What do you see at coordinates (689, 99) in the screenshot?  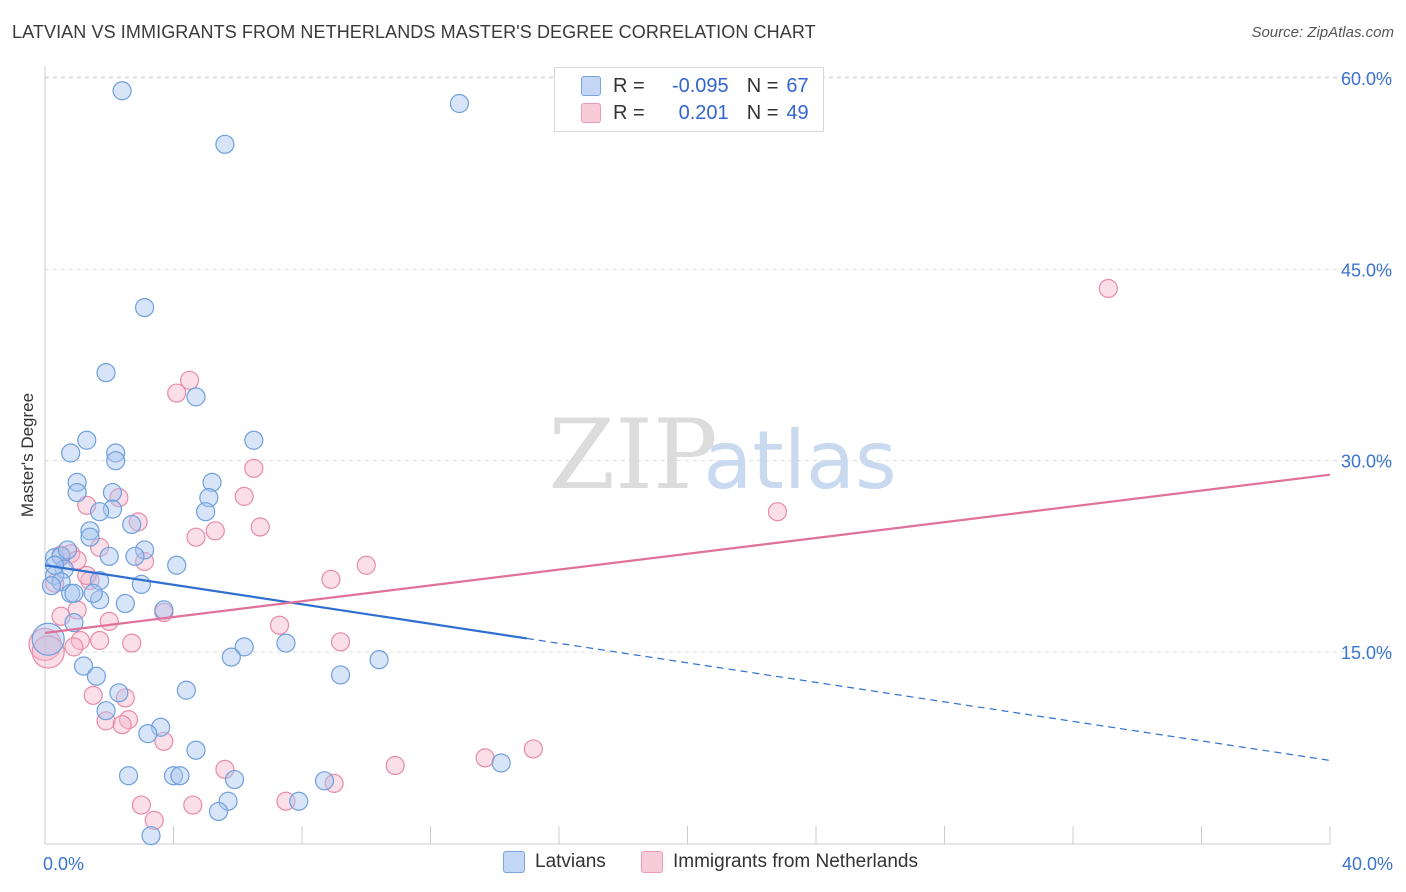 I see `stats-legend: R = -0.095 N = 67 R = 0.201 N = 49` at bounding box center [689, 99].